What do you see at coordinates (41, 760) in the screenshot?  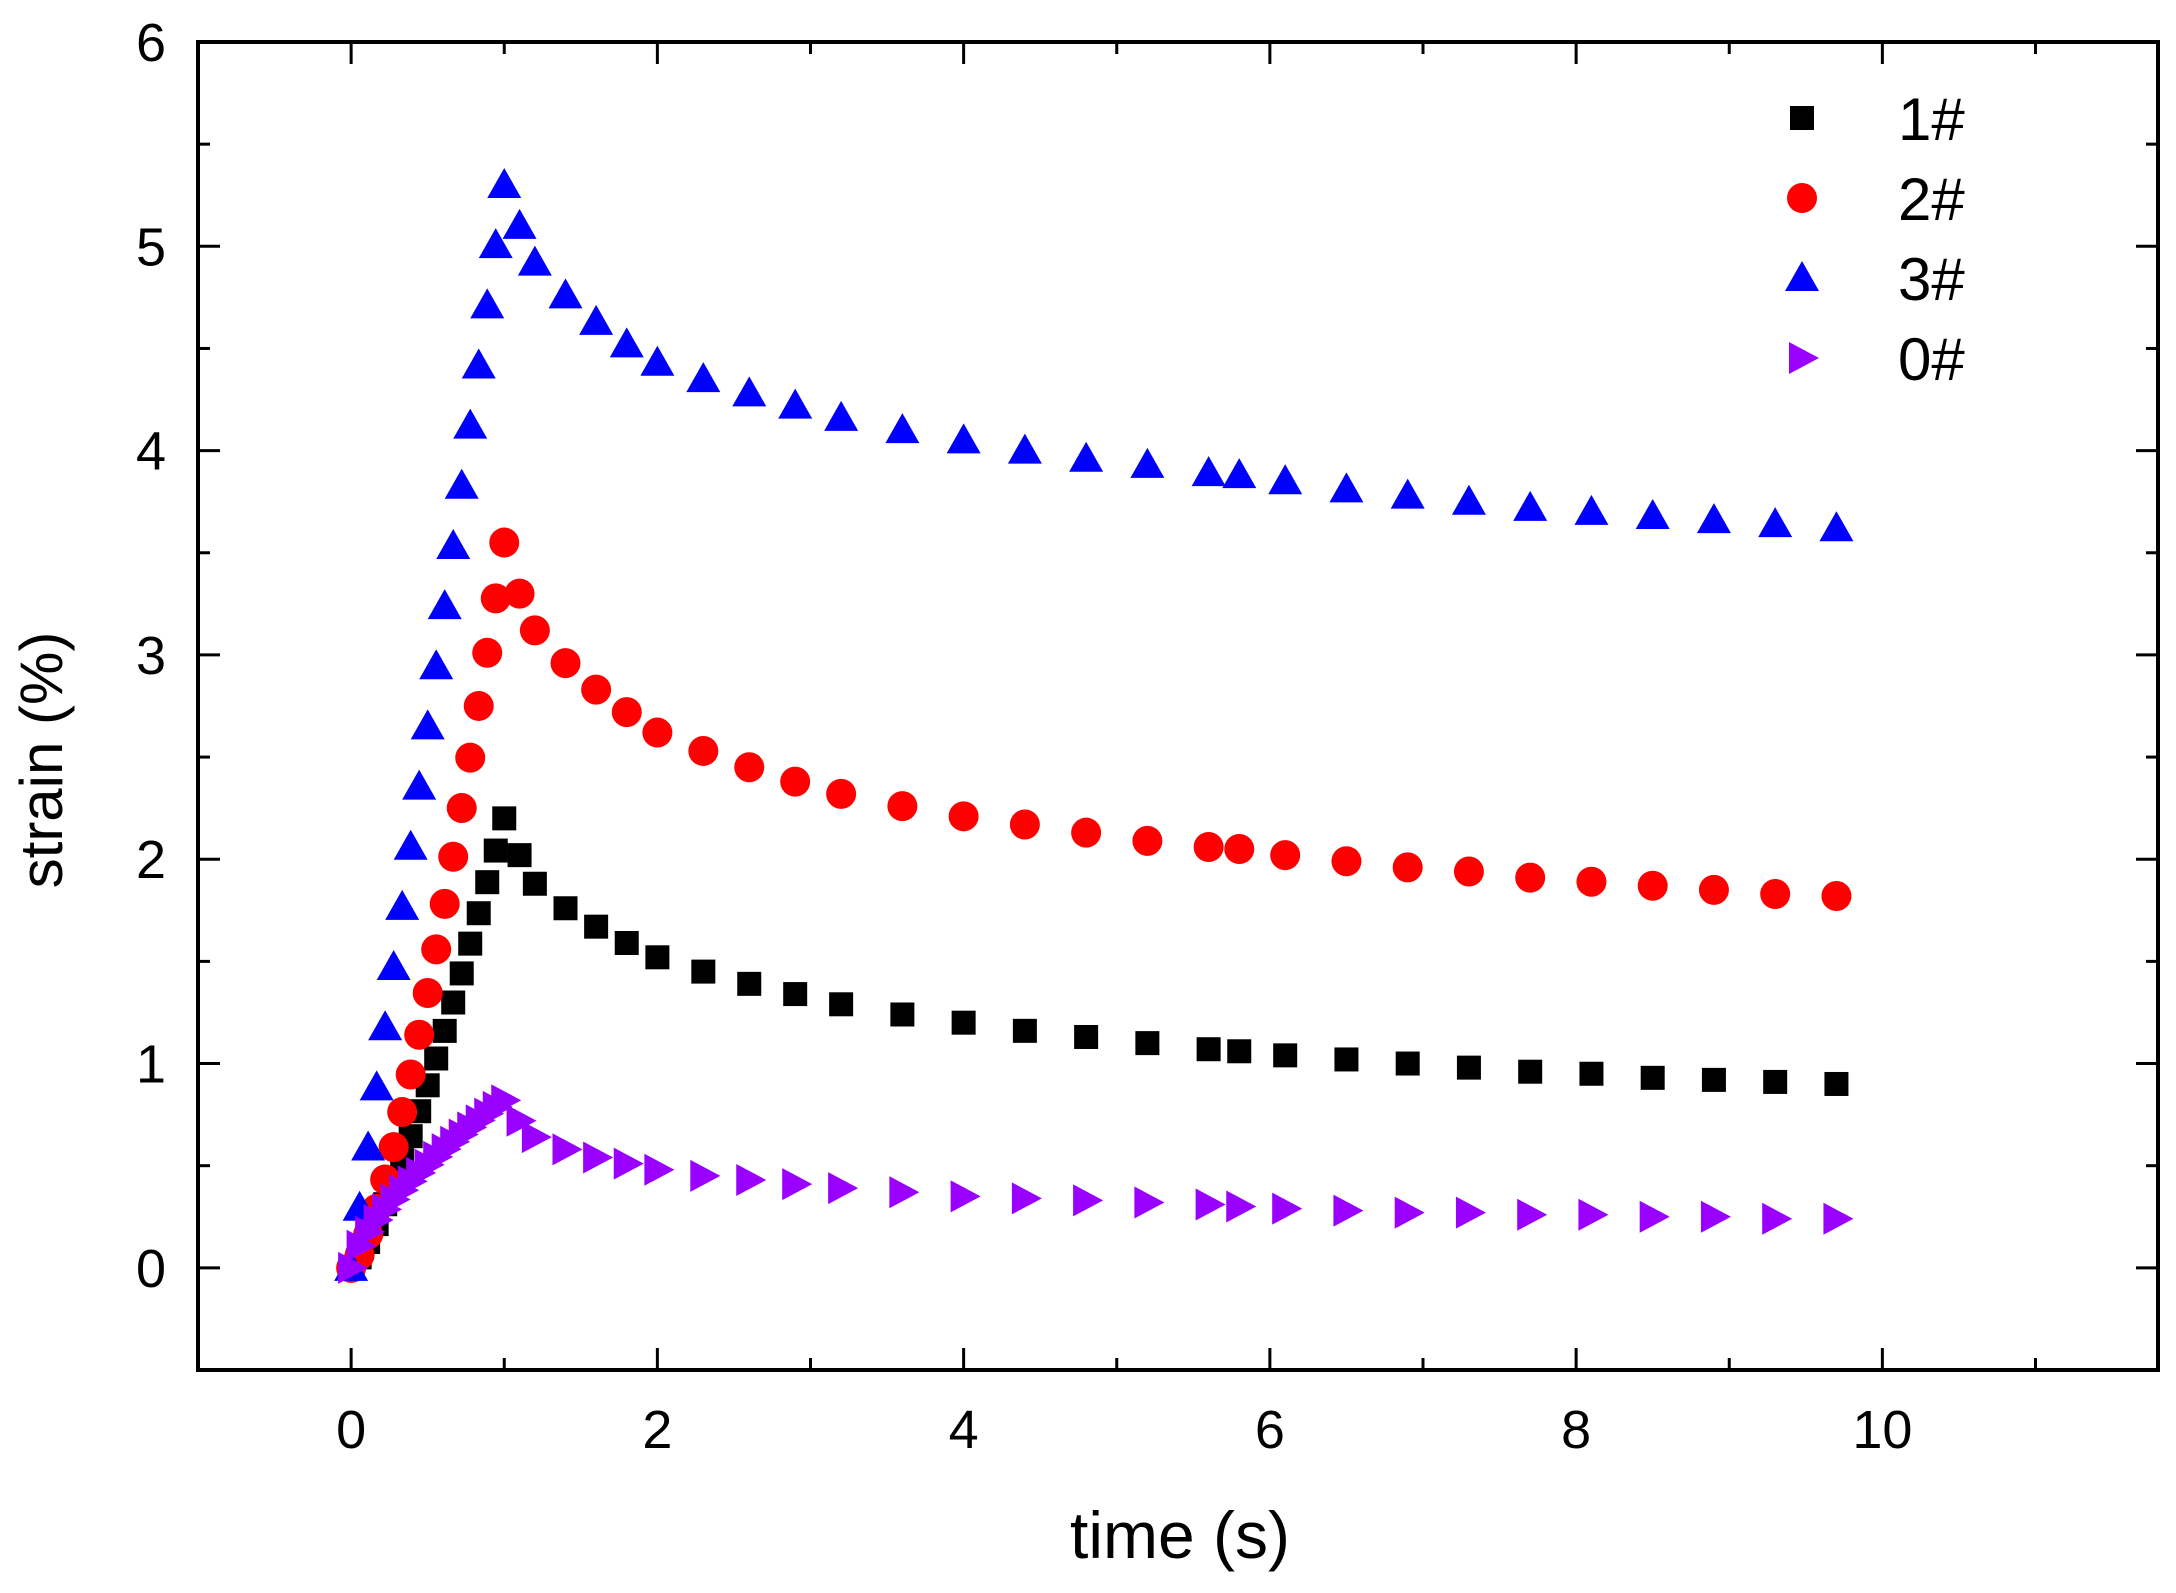 I see `y-axis-label: strain (%)` at bounding box center [41, 760].